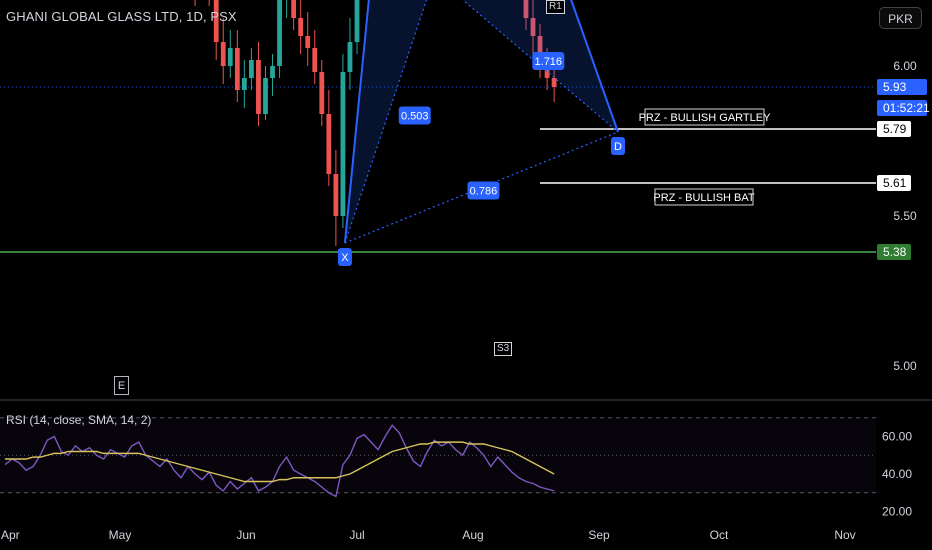 The width and height of the screenshot is (932, 550). Describe the element at coordinates (905, 66) in the screenshot. I see `price-axis-tick: 6.00` at that location.